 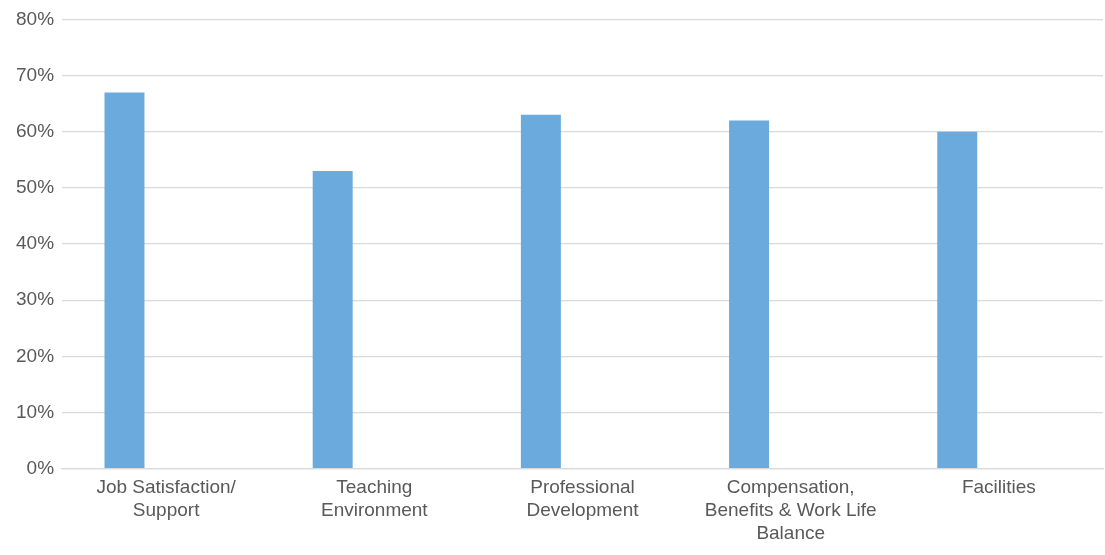 I want to click on y-tick-label: 70%, so click(x=35, y=74).